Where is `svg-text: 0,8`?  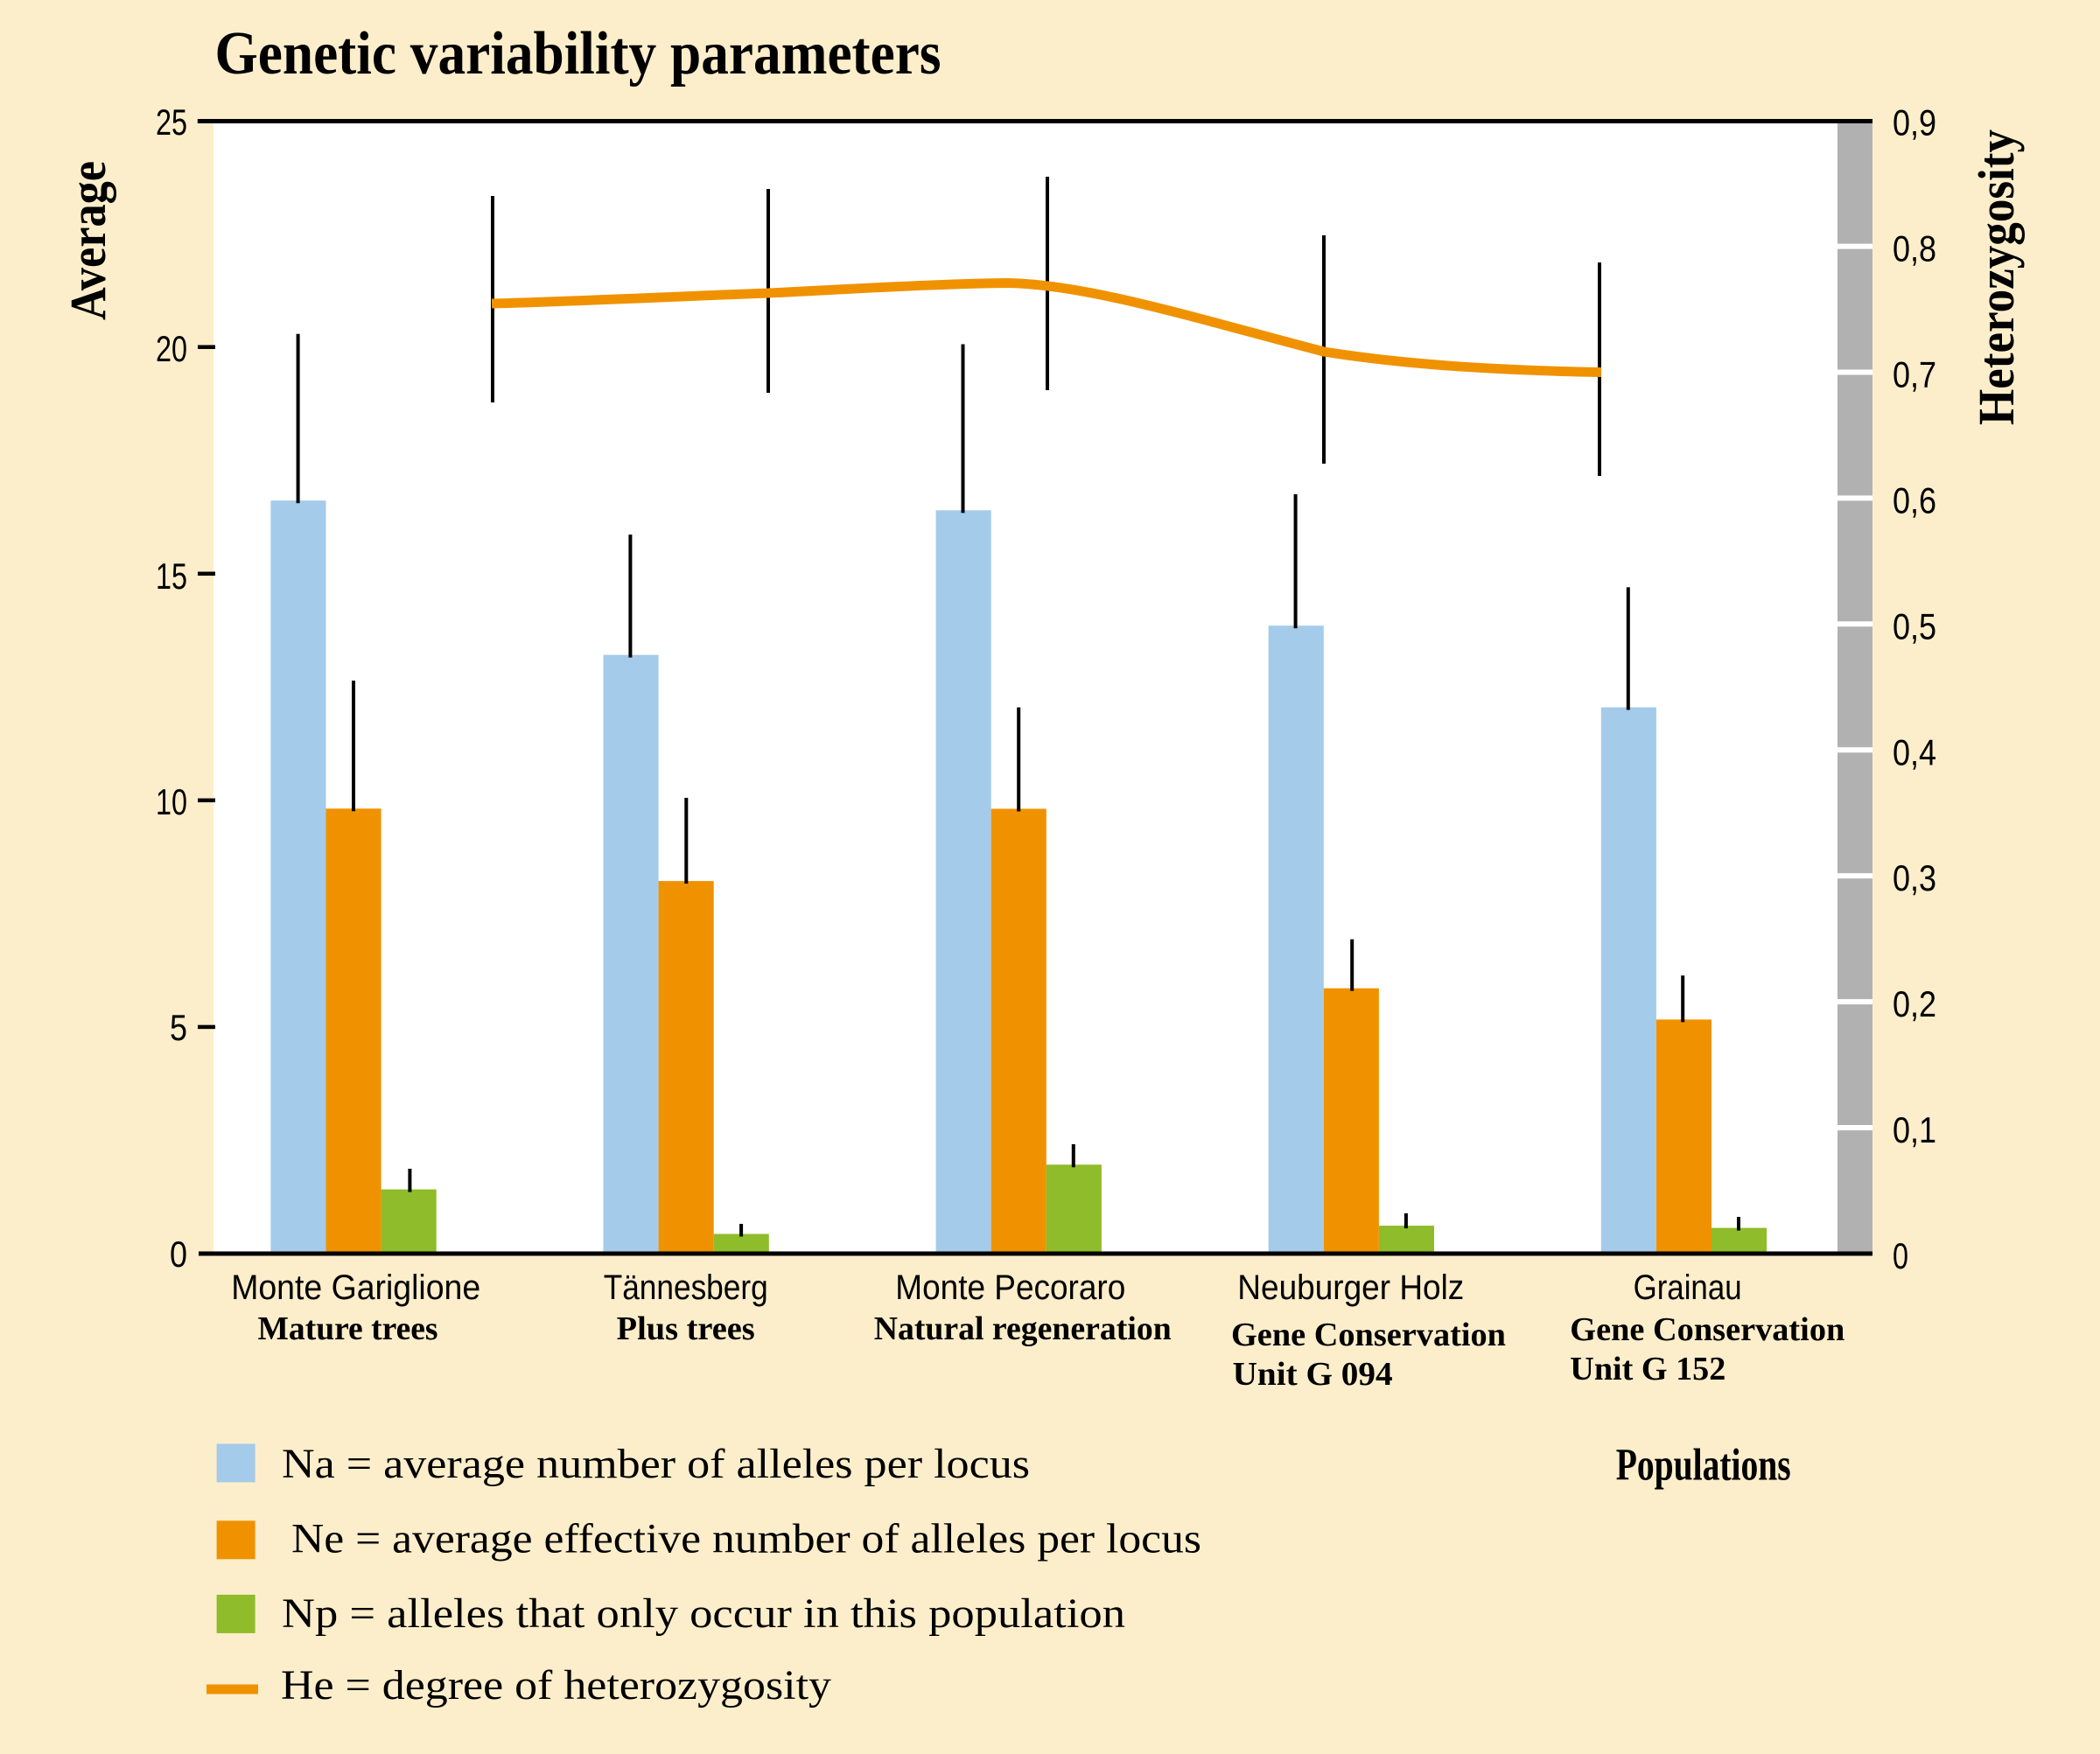 svg-text: 0,8 is located at coordinates (1914, 248).